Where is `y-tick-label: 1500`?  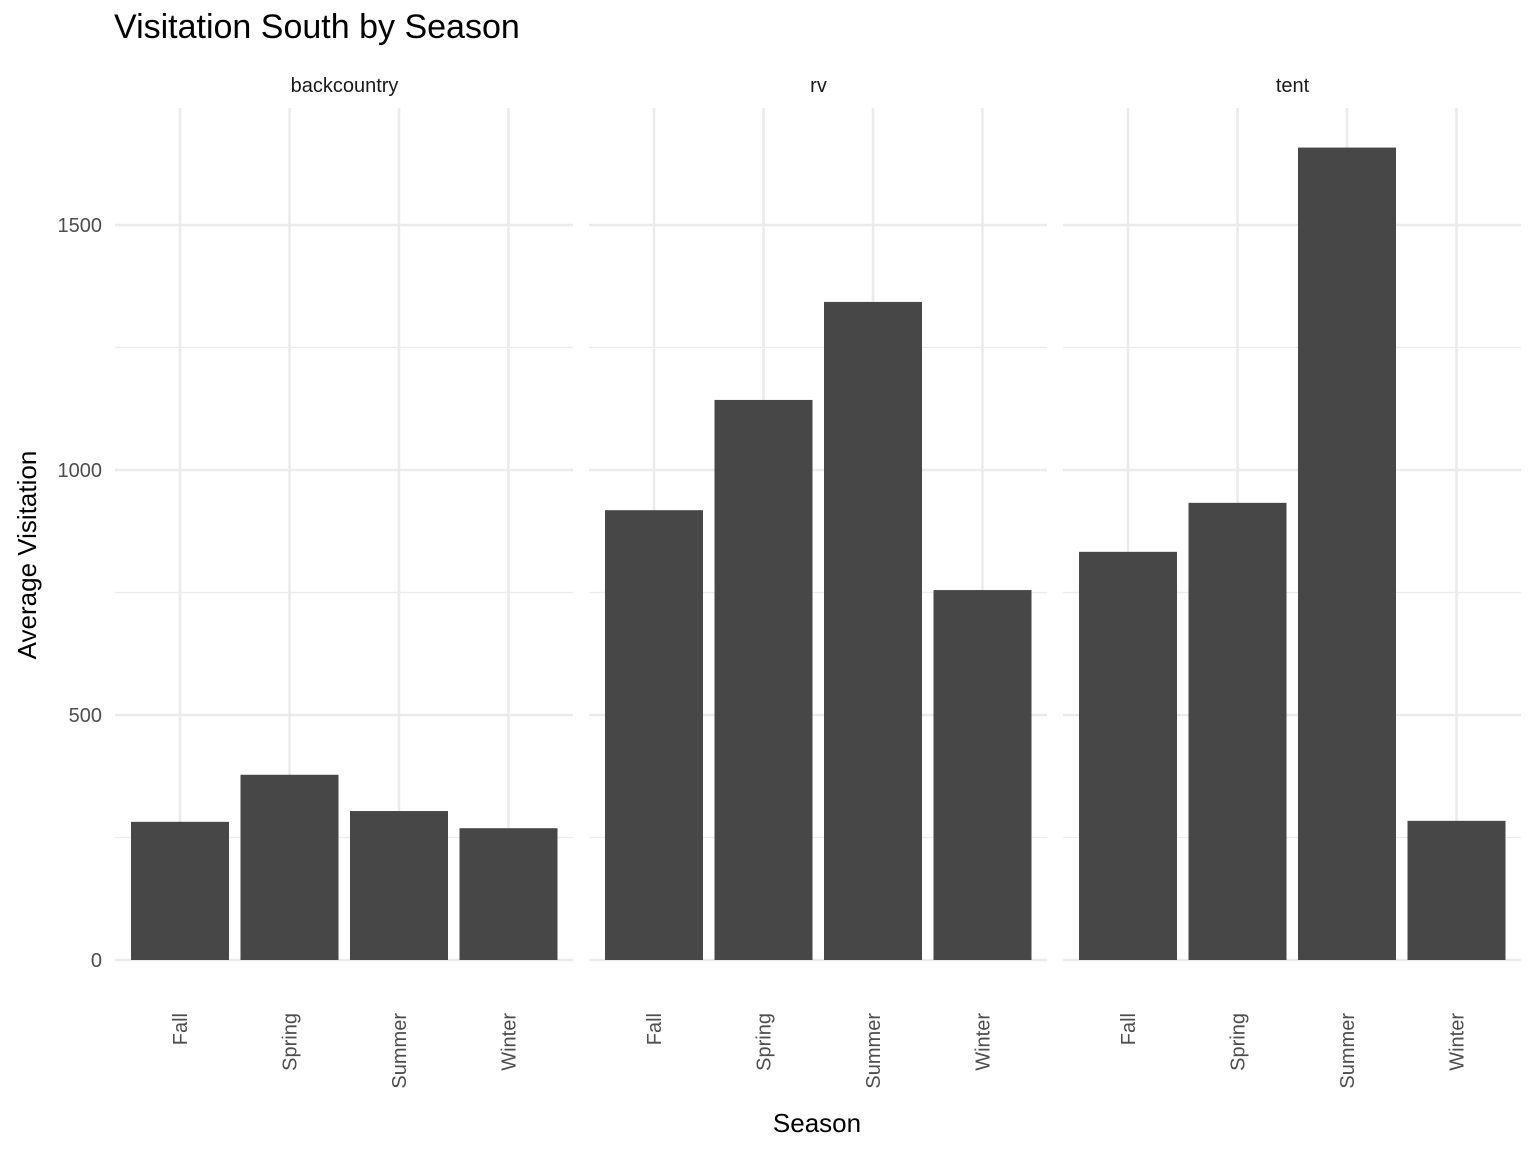
y-tick-label: 1500 is located at coordinates (80, 226).